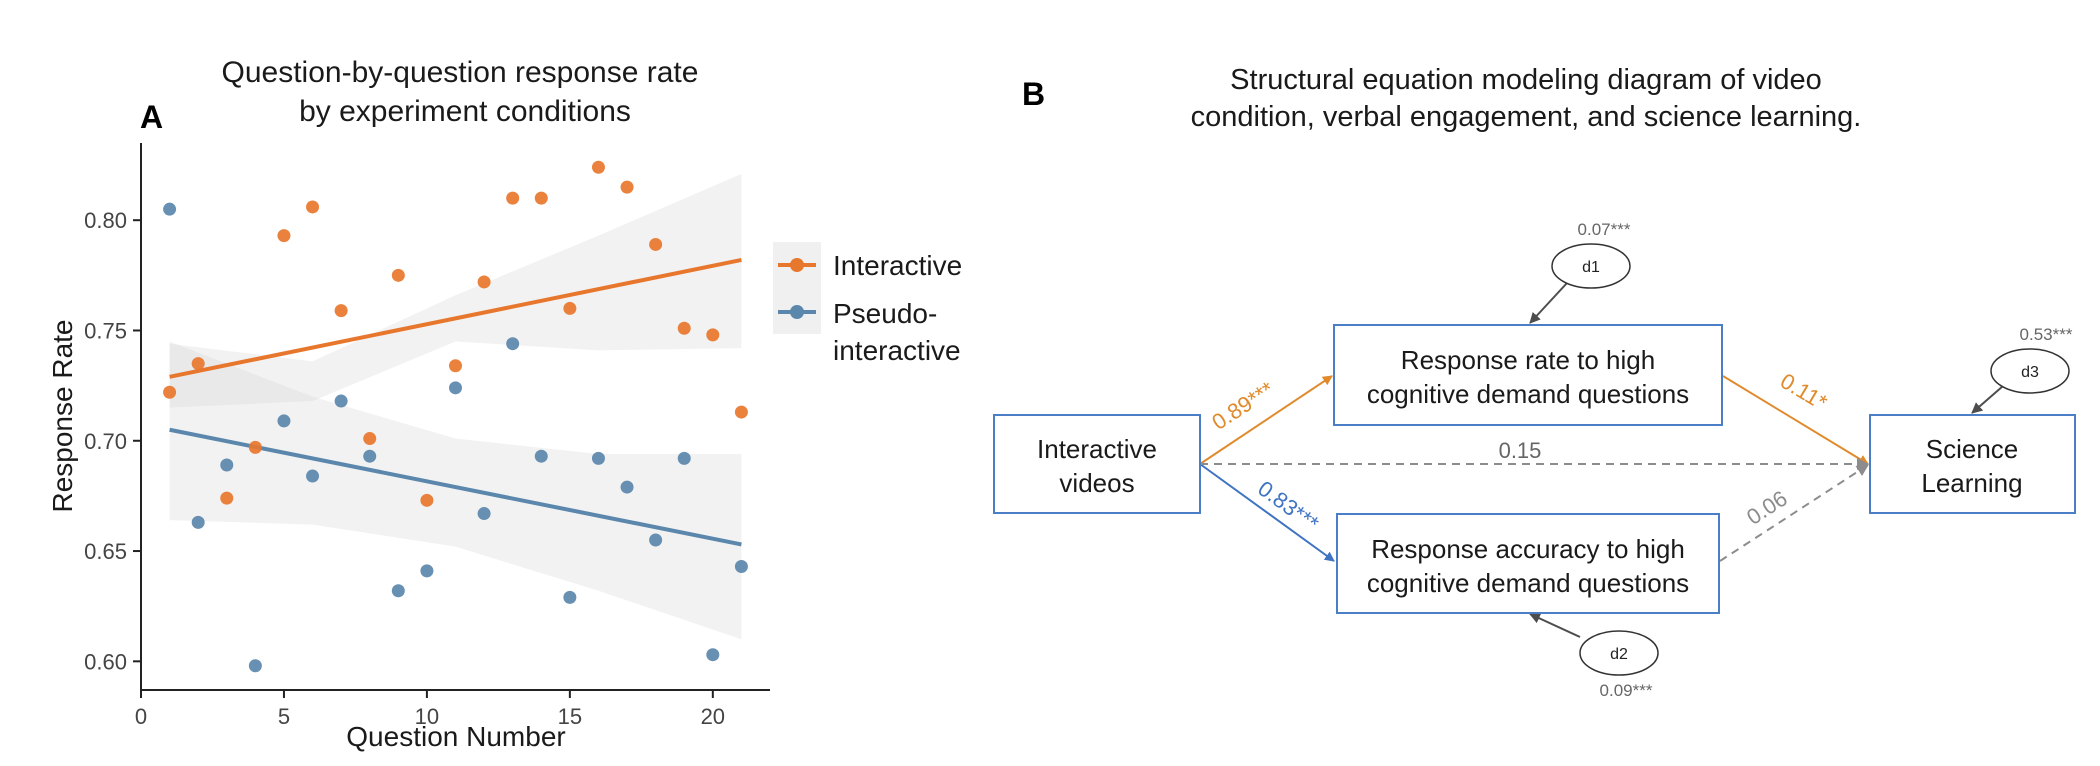 This screenshot has height=766, width=2100. I want to click on y-tick-label: 0.70, so click(105, 441).